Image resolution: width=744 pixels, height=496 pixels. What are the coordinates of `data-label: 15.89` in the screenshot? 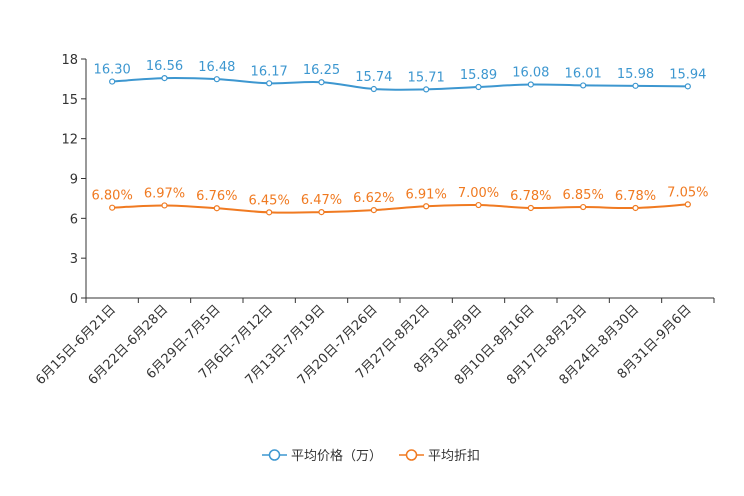 It's located at (478, 75).